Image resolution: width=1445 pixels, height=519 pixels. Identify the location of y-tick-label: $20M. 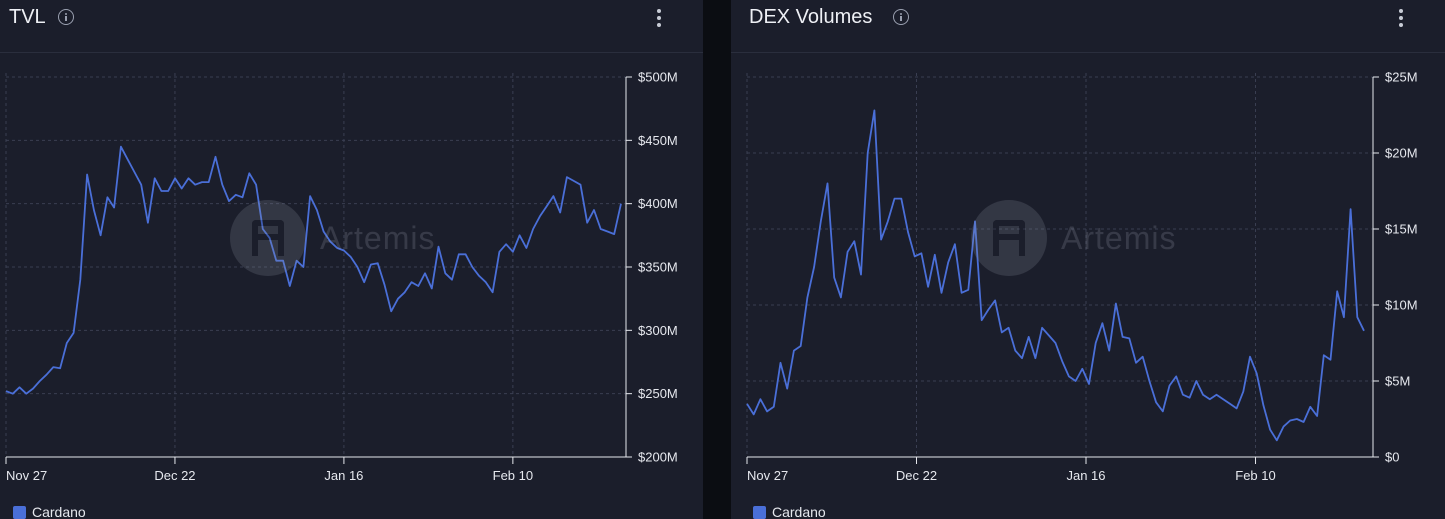
(1401, 153).